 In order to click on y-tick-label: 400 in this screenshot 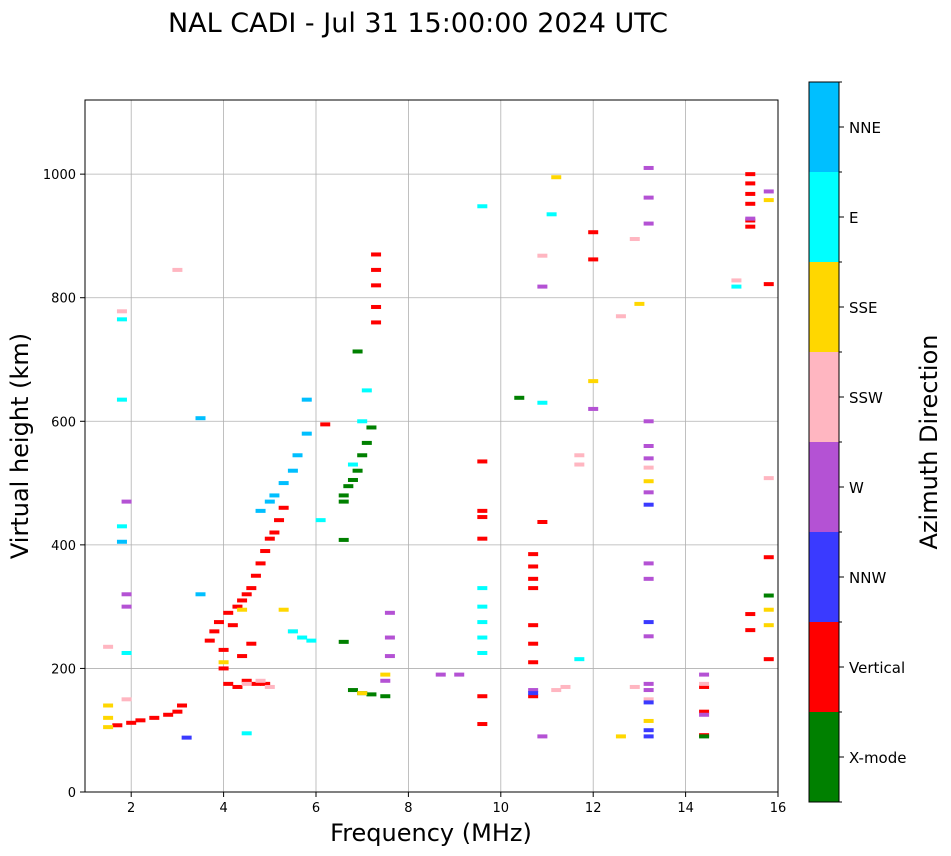, I will do `click(63, 546)`.